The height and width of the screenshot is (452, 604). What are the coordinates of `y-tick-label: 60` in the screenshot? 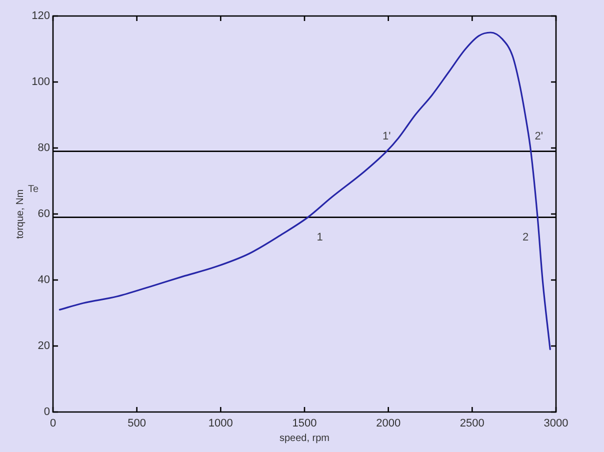 It's located at (44, 214).